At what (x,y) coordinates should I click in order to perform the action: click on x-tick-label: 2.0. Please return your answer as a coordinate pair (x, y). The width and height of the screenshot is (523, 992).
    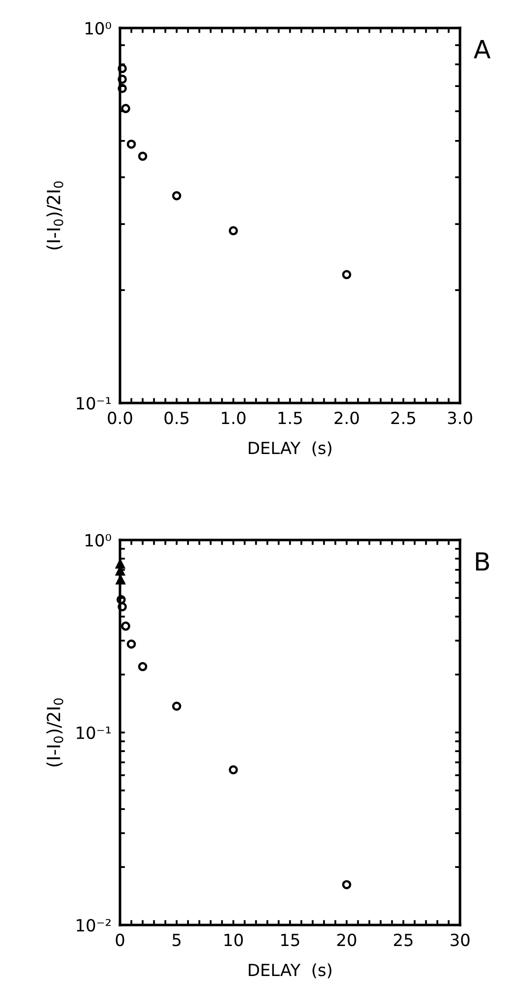
    Looking at the image, I should click on (346, 418).